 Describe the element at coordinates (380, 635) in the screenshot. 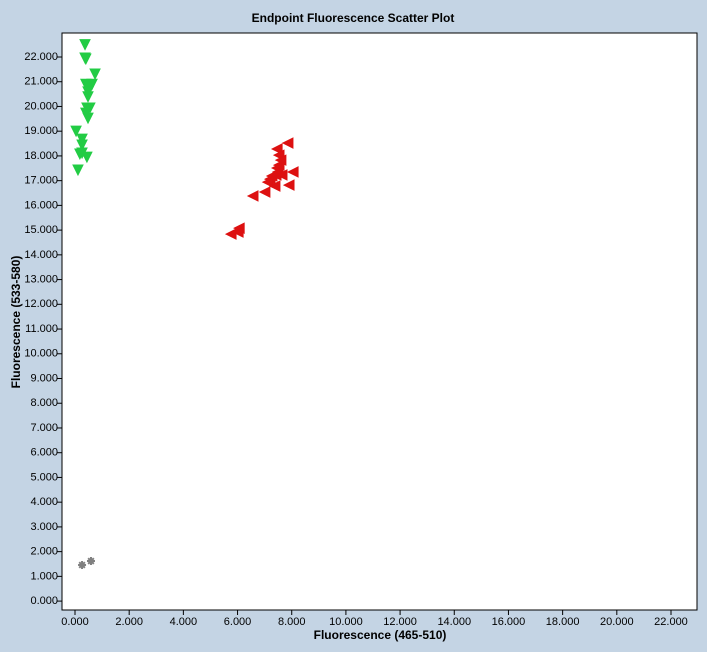

I see `x-axis-label: Fluorescence (465-510)` at that location.